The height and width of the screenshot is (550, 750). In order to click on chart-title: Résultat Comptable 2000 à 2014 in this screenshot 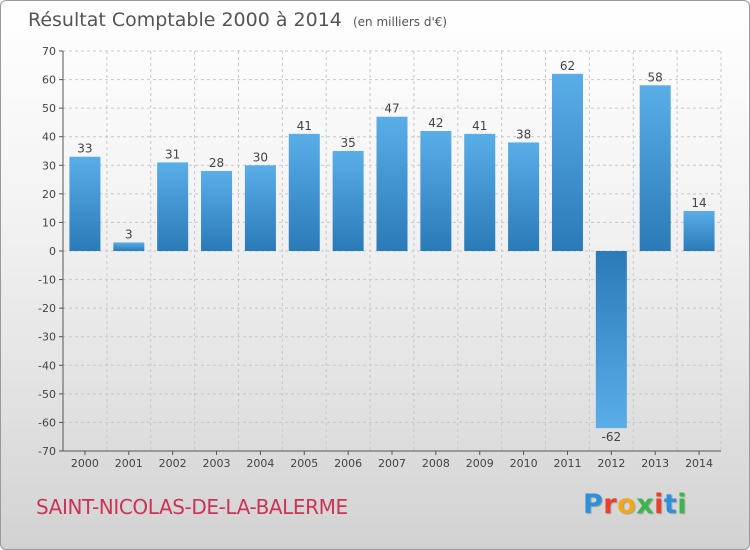, I will do `click(185, 20)`.